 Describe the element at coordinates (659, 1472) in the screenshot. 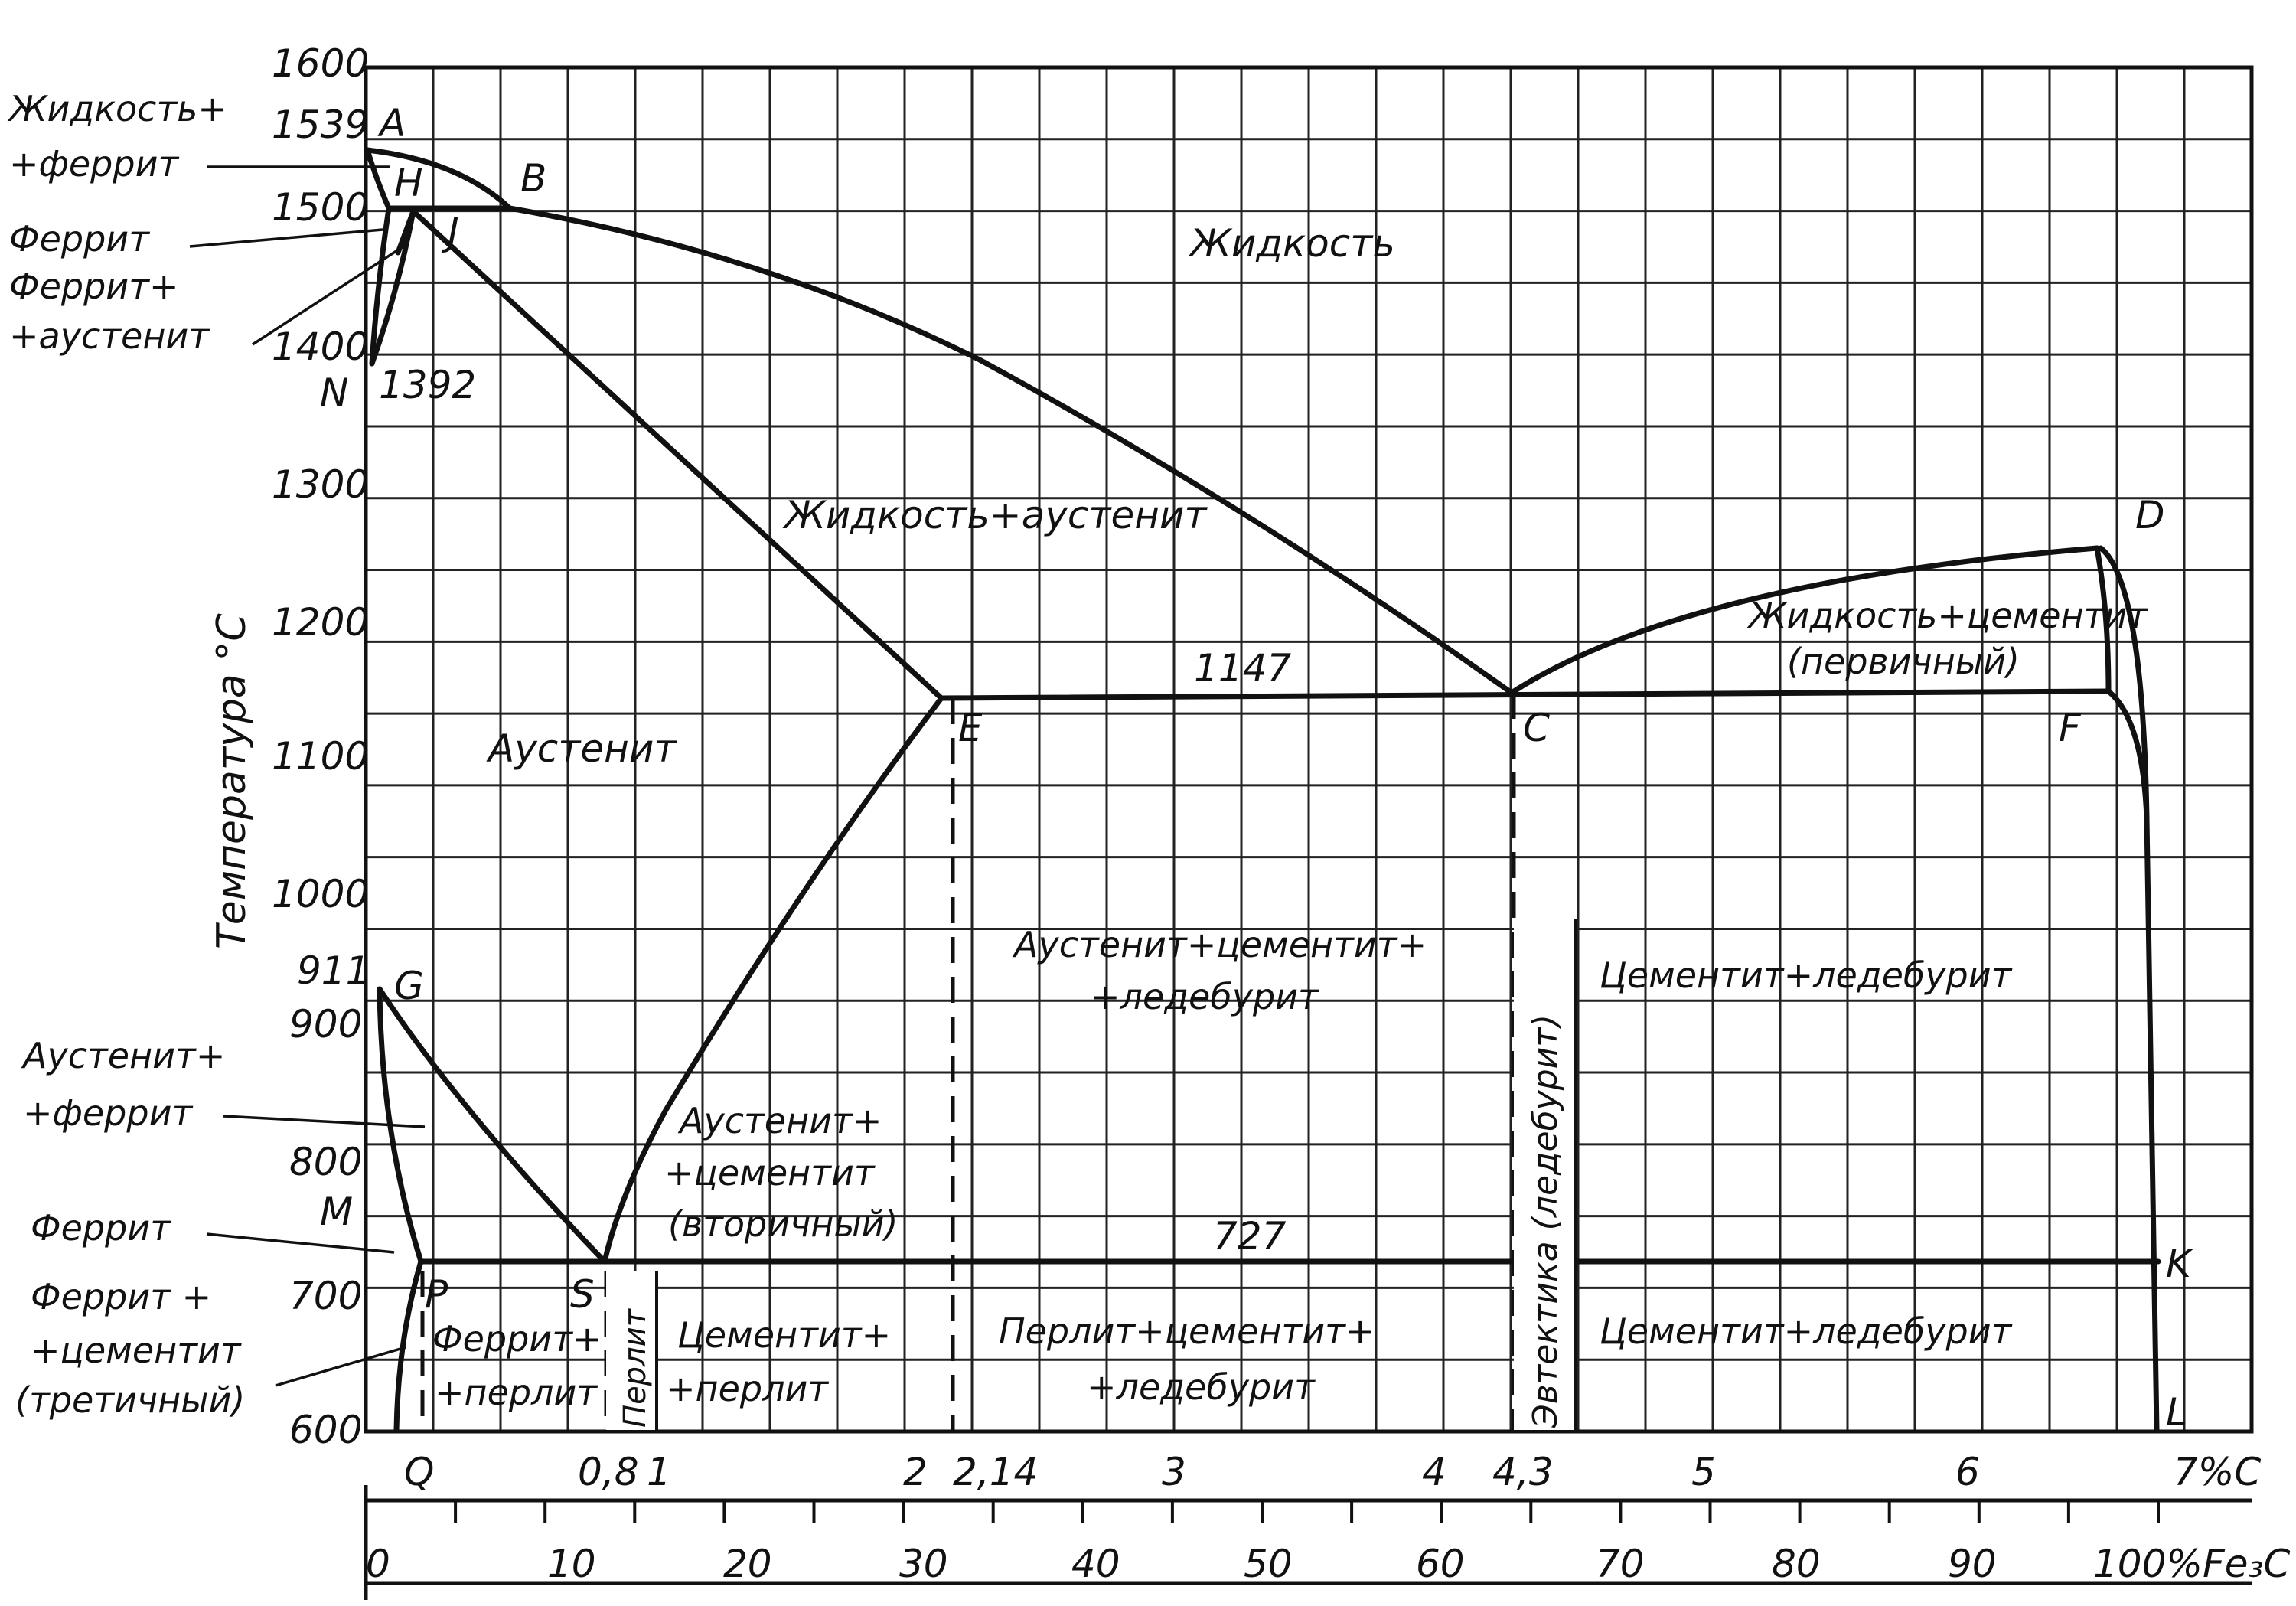

I see `x-carbon-tick: 1` at that location.